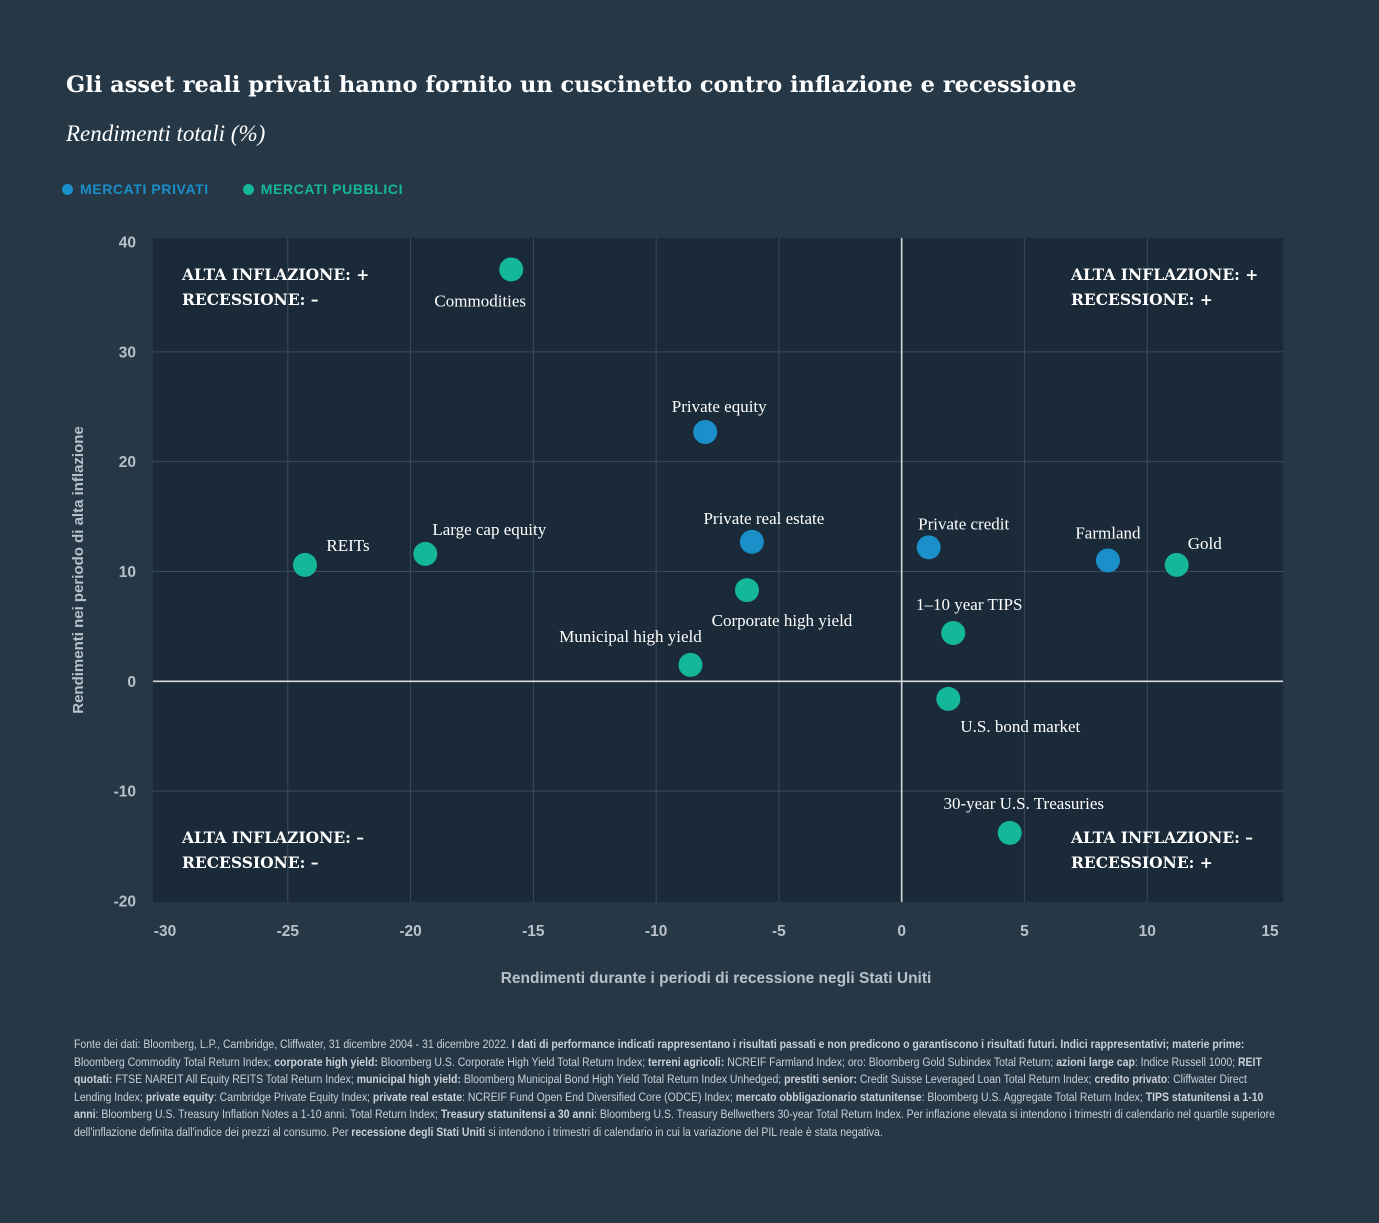 Image resolution: width=1379 pixels, height=1223 pixels. I want to click on data-label: Farmland, so click(1108, 533).